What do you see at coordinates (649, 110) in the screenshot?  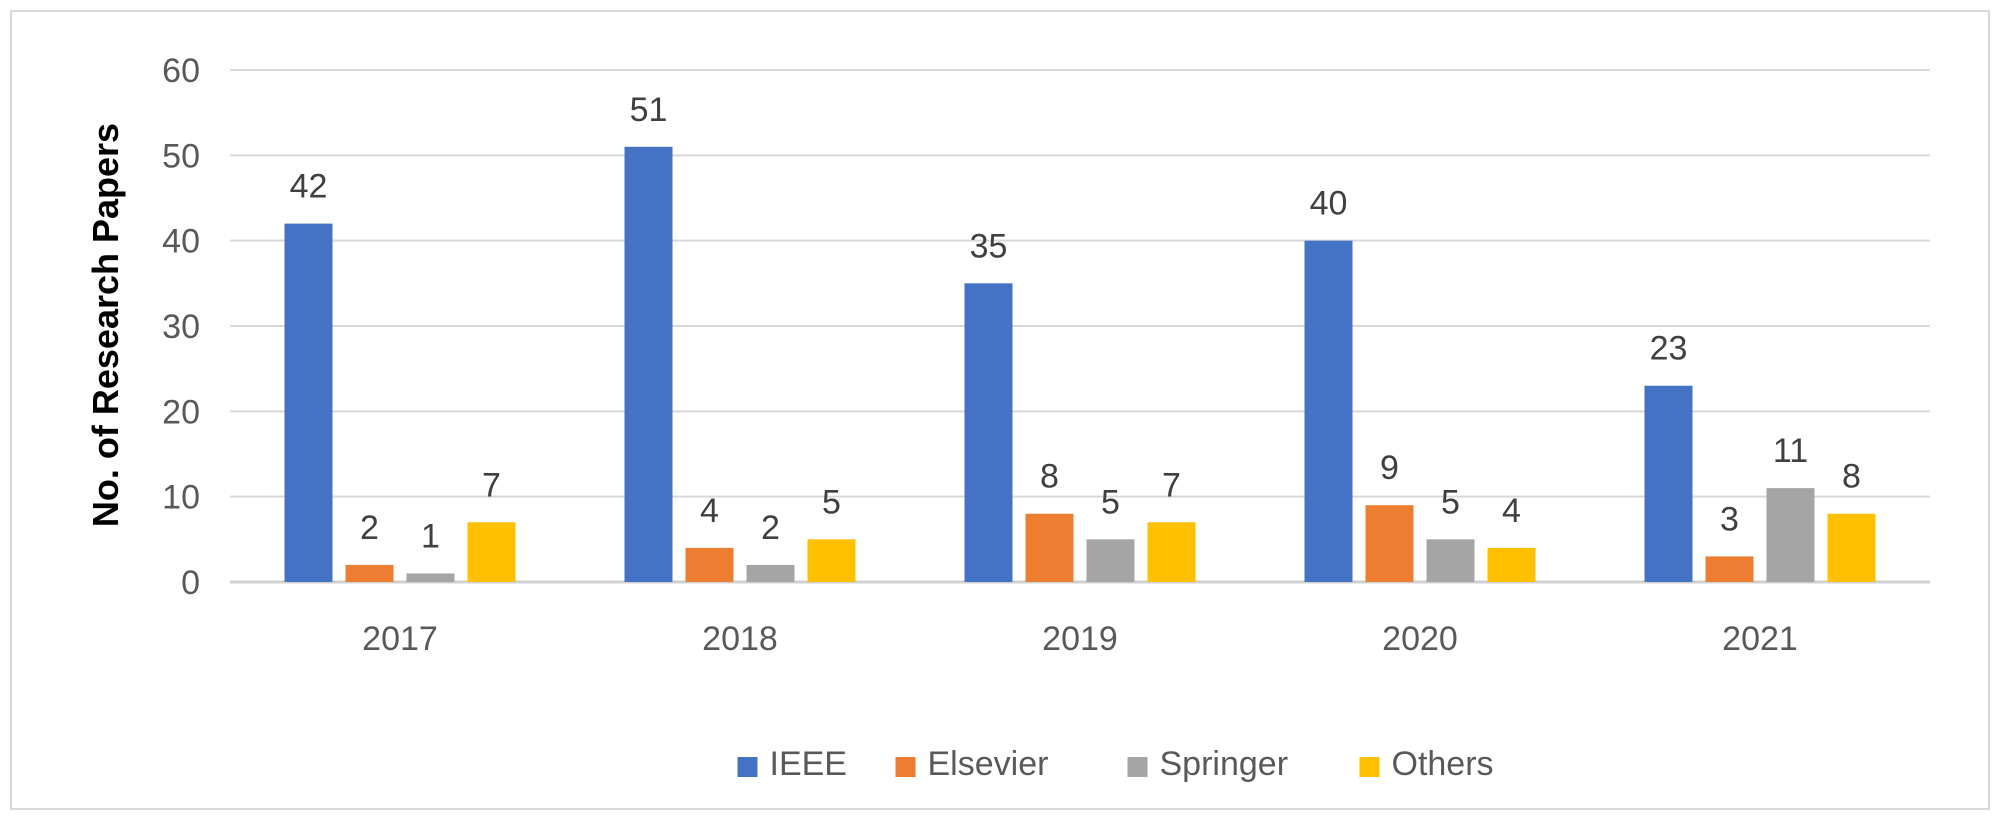 I see `data-label: 51` at bounding box center [649, 110].